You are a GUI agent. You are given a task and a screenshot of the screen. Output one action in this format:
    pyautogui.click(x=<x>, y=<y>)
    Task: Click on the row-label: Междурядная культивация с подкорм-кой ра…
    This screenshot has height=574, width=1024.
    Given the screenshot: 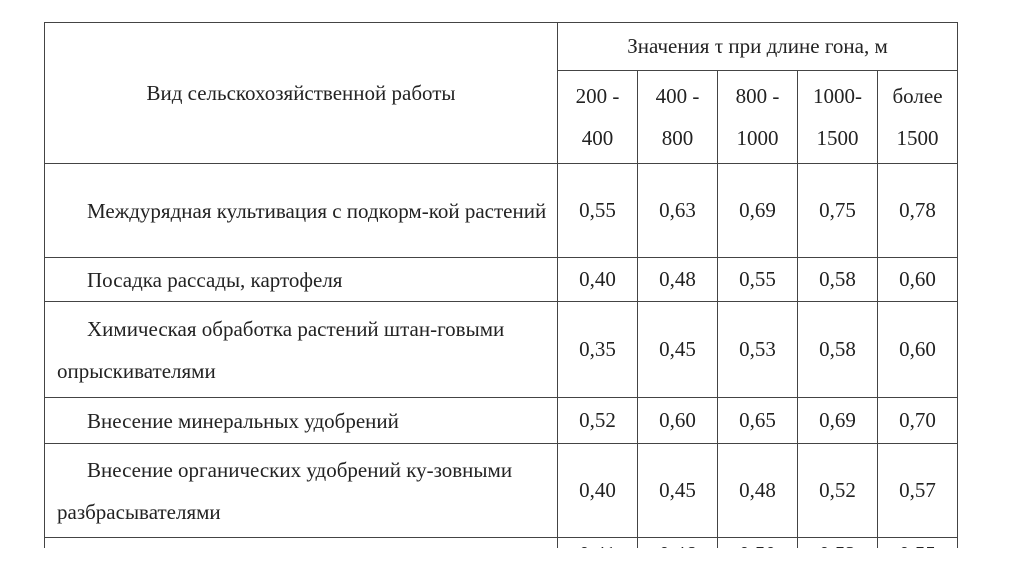 What is the action you would take?
    pyautogui.click(x=301, y=210)
    